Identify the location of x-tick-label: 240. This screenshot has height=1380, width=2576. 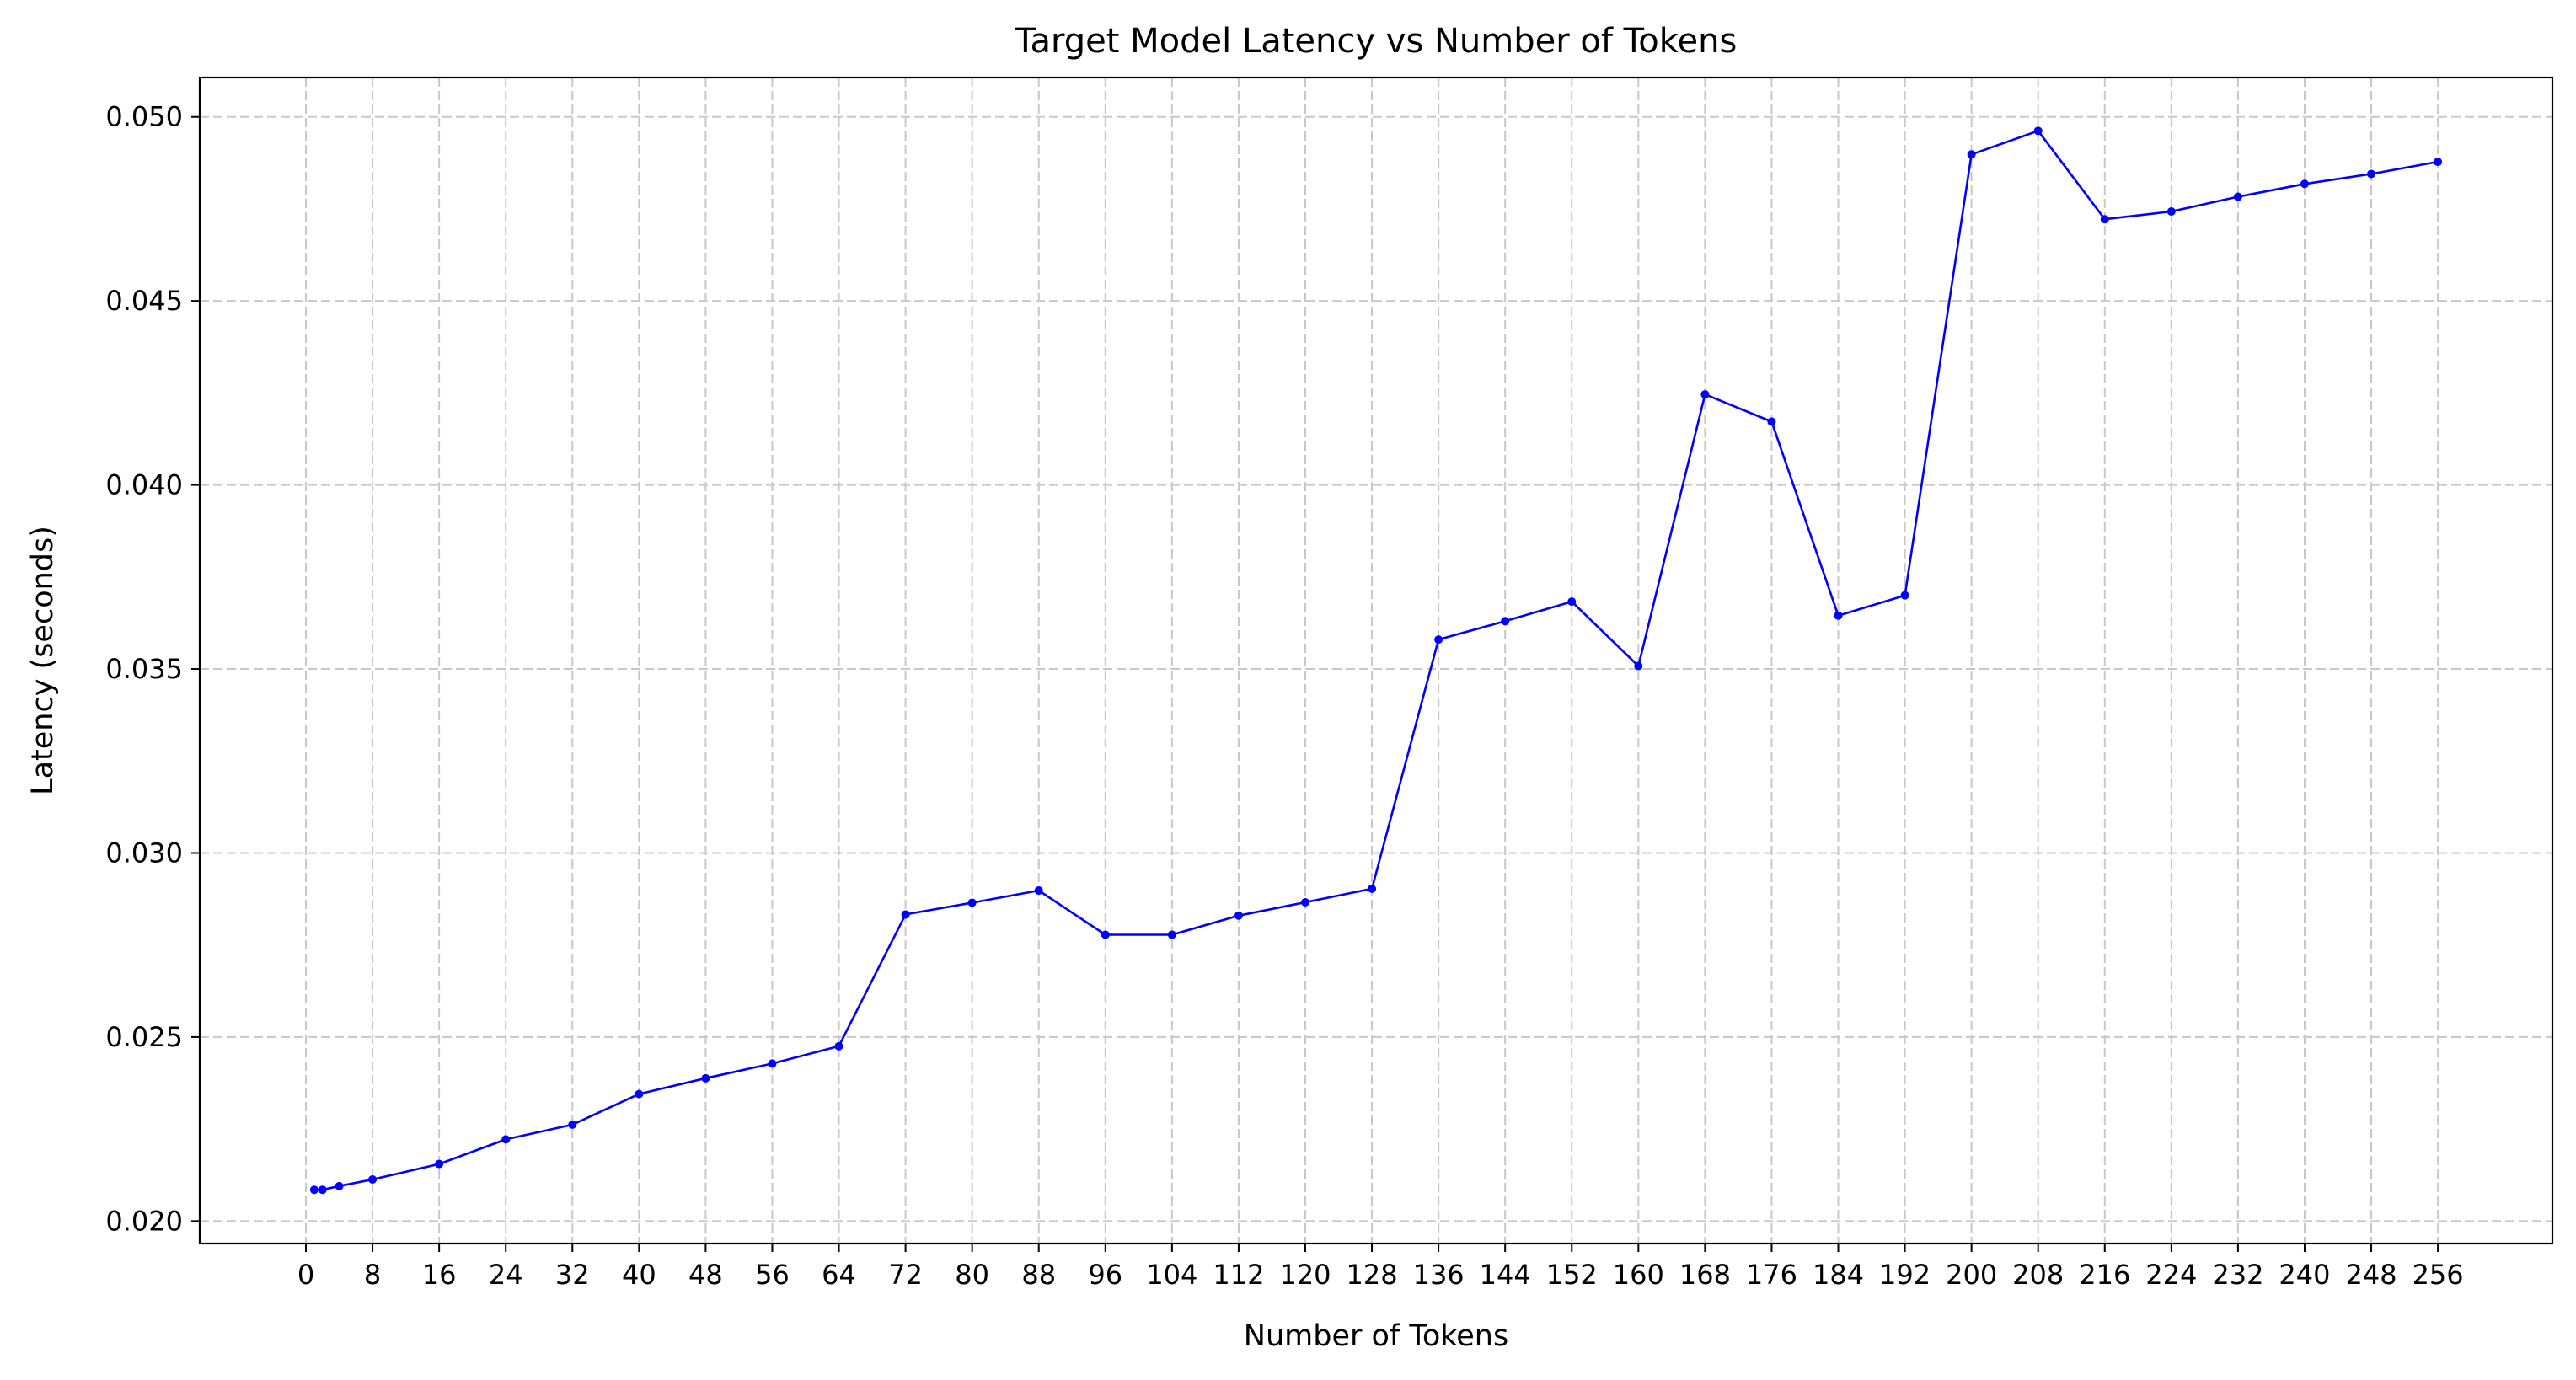
(2304, 1275).